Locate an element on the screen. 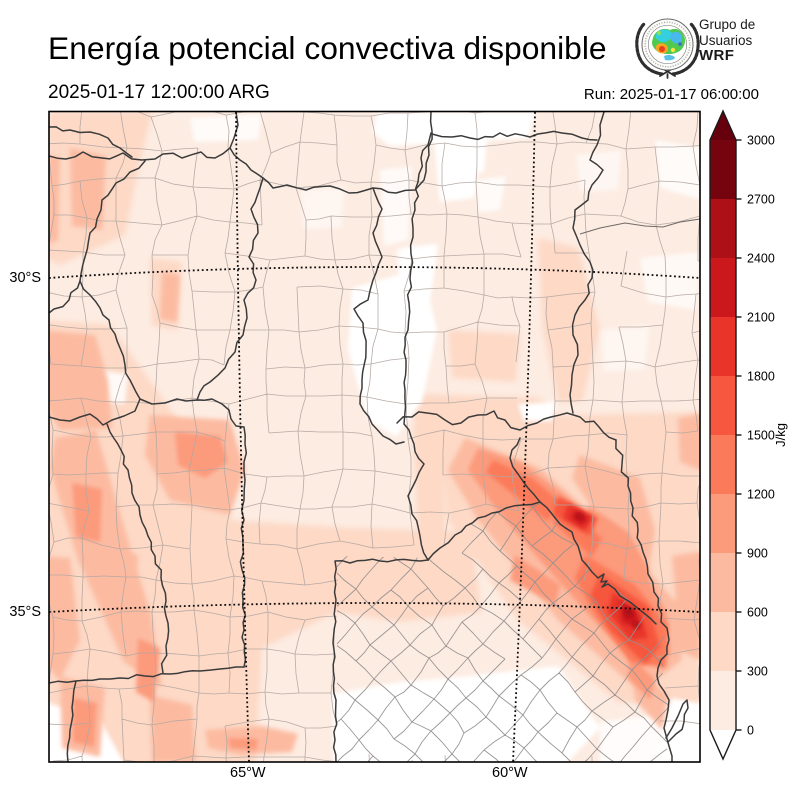  svg-text: 1200 is located at coordinates (761, 495).